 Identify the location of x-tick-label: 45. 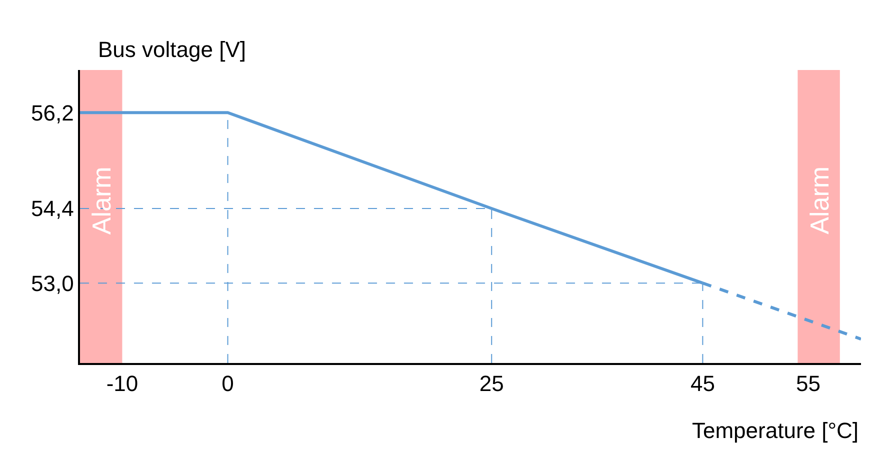
(702, 383).